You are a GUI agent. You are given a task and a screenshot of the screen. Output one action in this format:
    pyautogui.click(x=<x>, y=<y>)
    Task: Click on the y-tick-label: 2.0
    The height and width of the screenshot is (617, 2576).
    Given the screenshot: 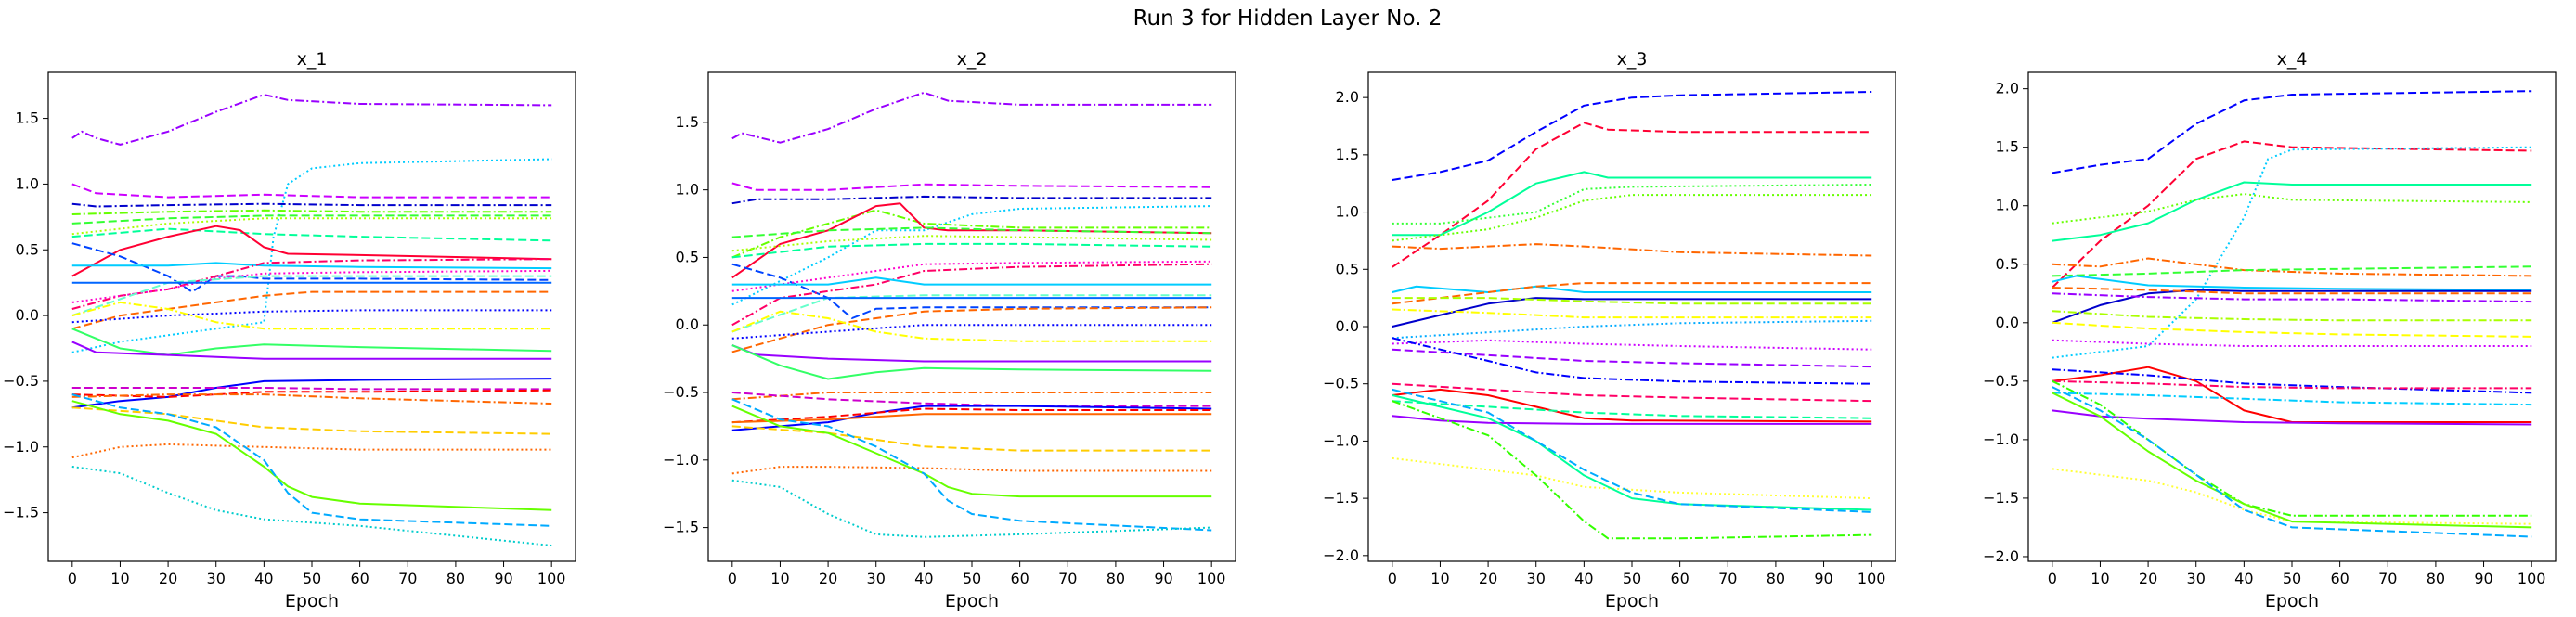 What is the action you would take?
    pyautogui.click(x=1347, y=97)
    